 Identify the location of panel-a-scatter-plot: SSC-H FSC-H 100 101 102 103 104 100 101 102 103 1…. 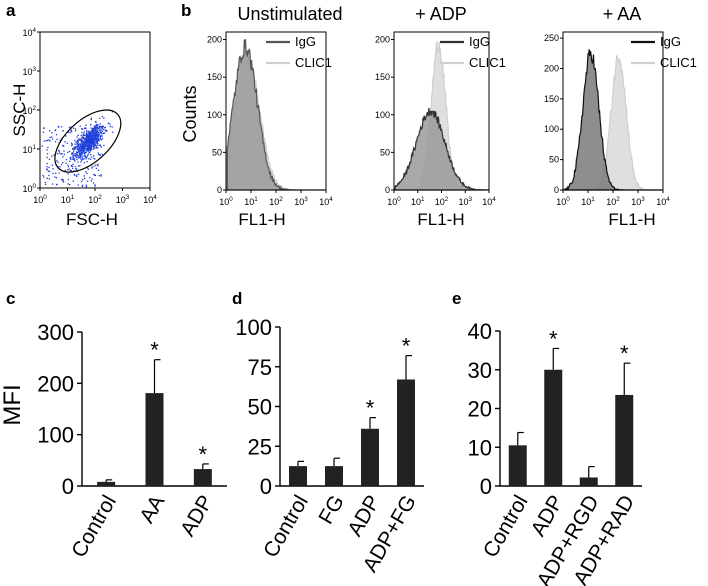
(83, 128).